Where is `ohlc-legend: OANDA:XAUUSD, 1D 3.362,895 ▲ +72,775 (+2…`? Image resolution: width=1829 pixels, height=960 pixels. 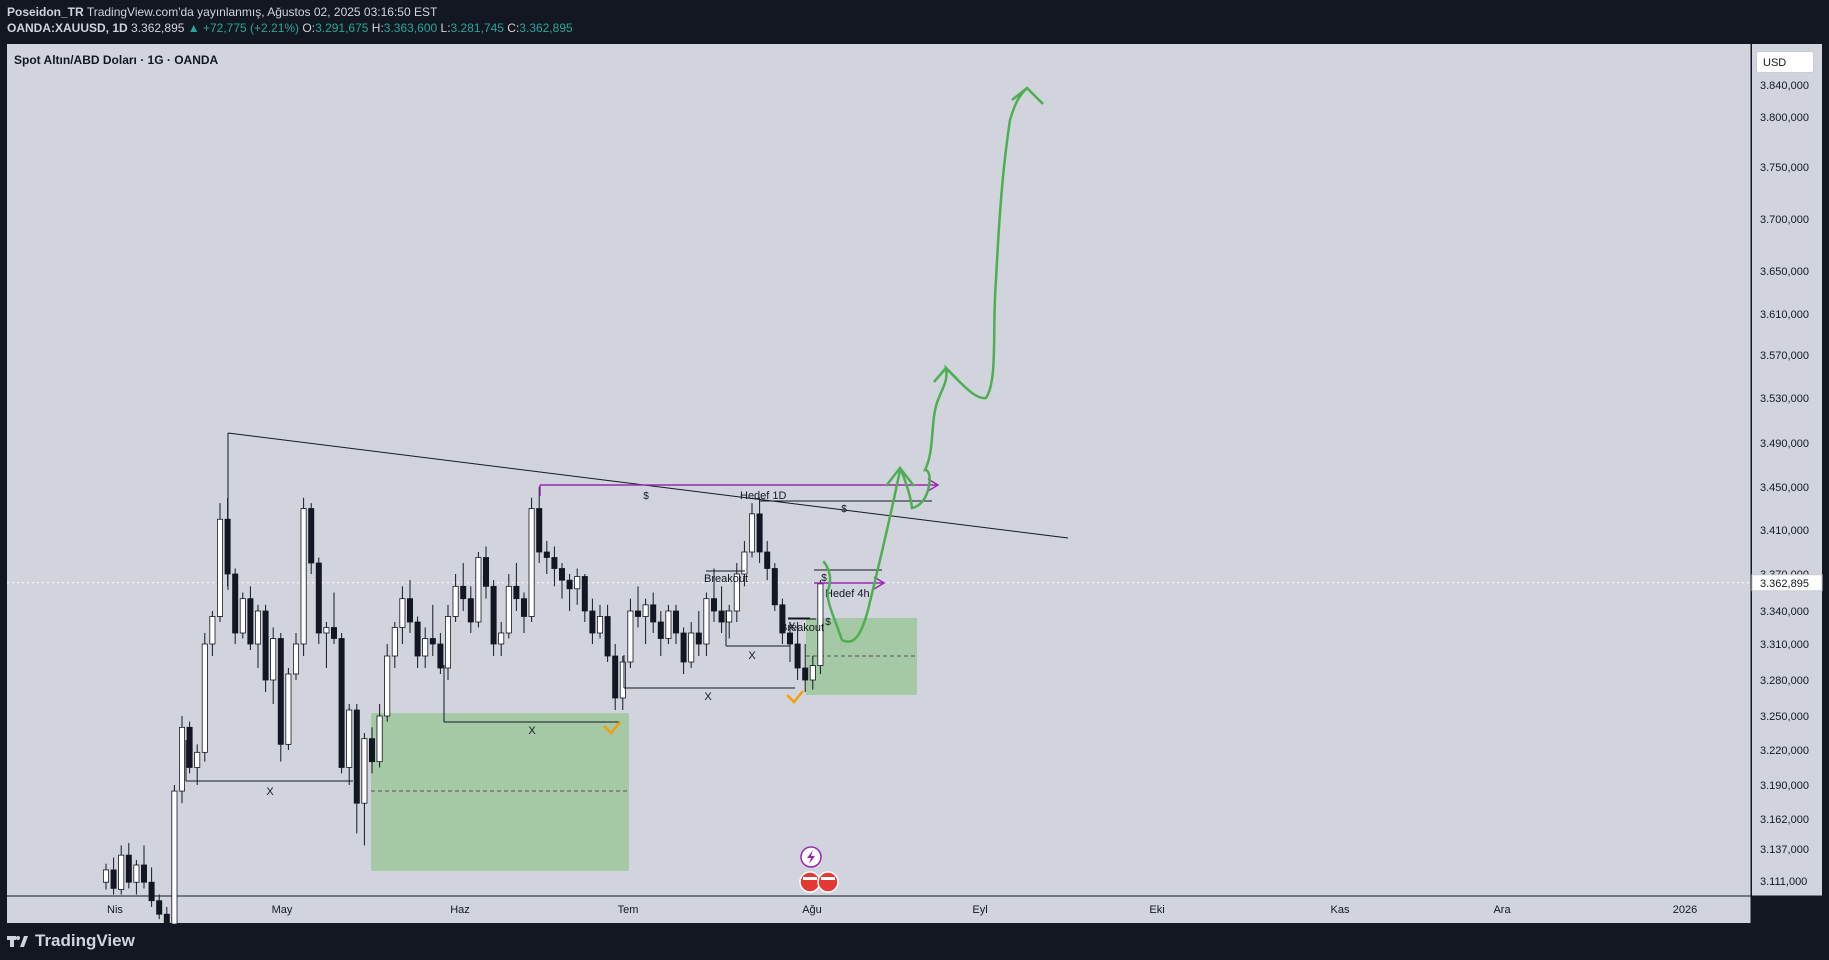
ohlc-legend: OANDA:XAUUSD, 1D 3.362,895 ▲ +72,775 (+2… is located at coordinates (290, 28).